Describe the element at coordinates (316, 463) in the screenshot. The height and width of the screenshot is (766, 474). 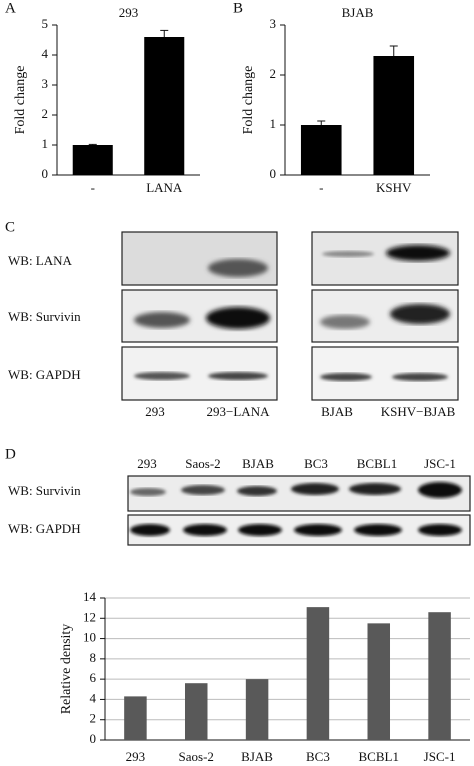
I see `lane-label: BC3` at that location.